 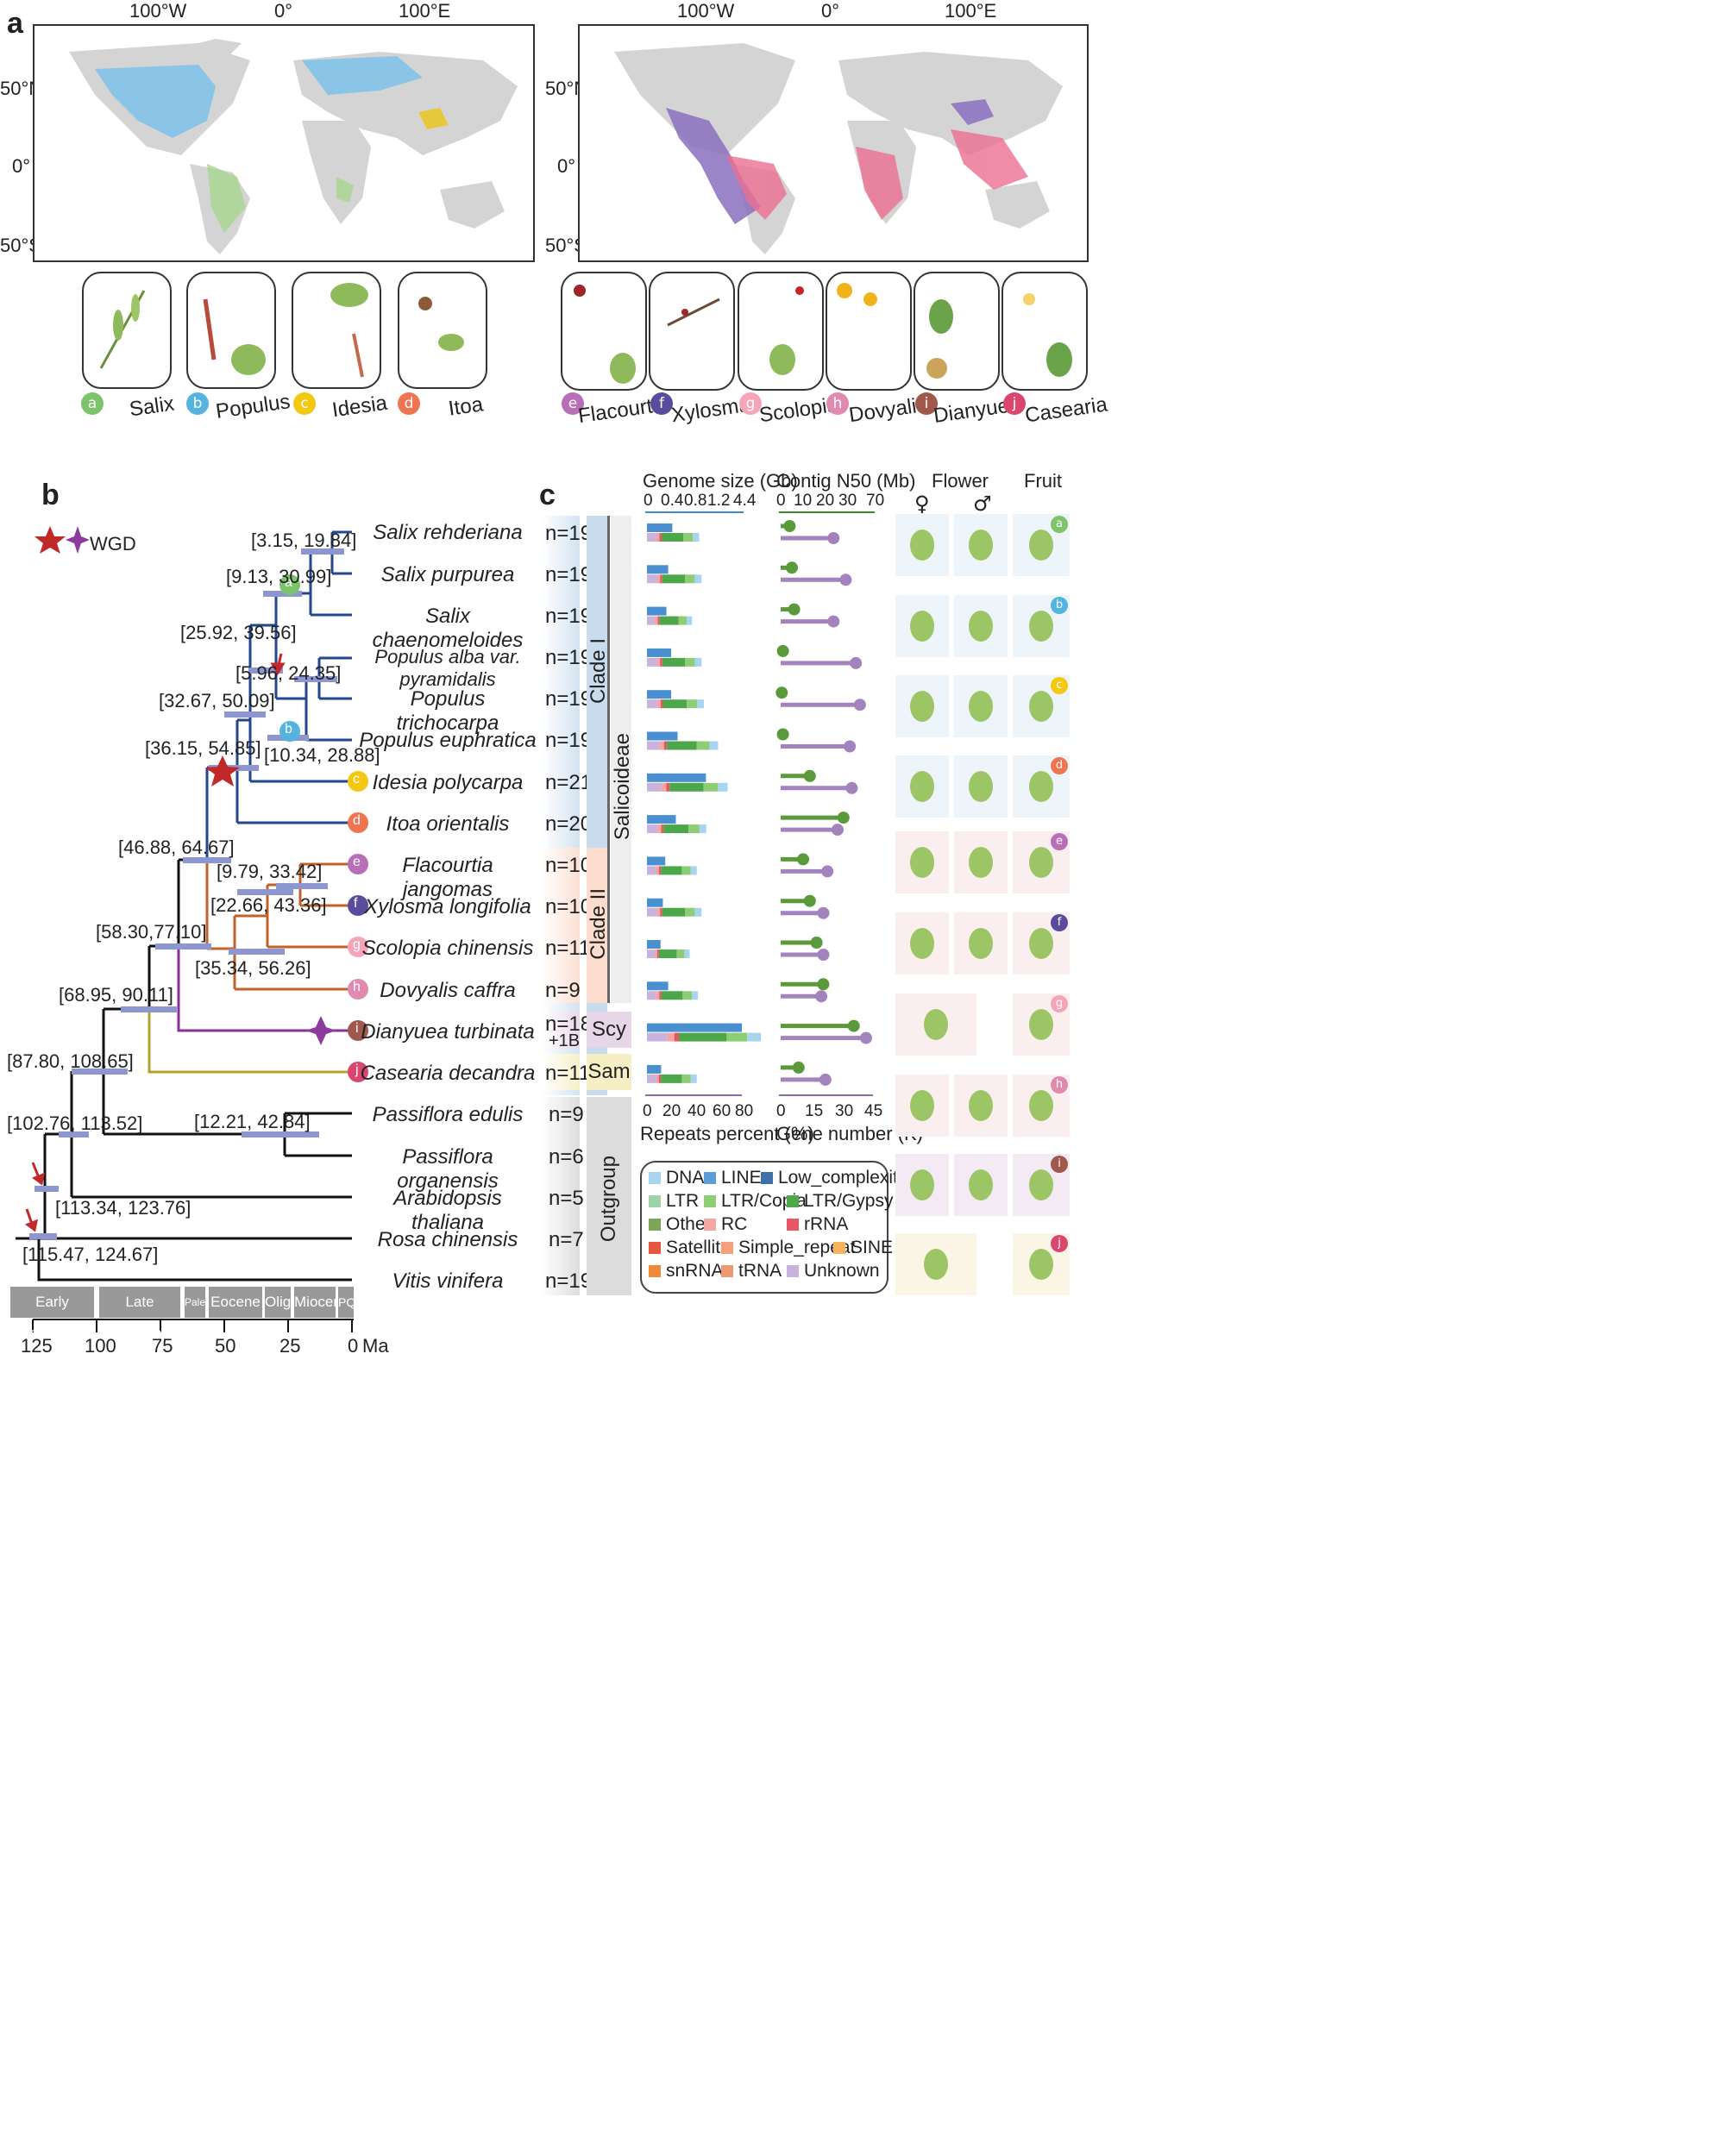 What do you see at coordinates (231, 330) in the screenshot?
I see `illustration-card-populus` at bounding box center [231, 330].